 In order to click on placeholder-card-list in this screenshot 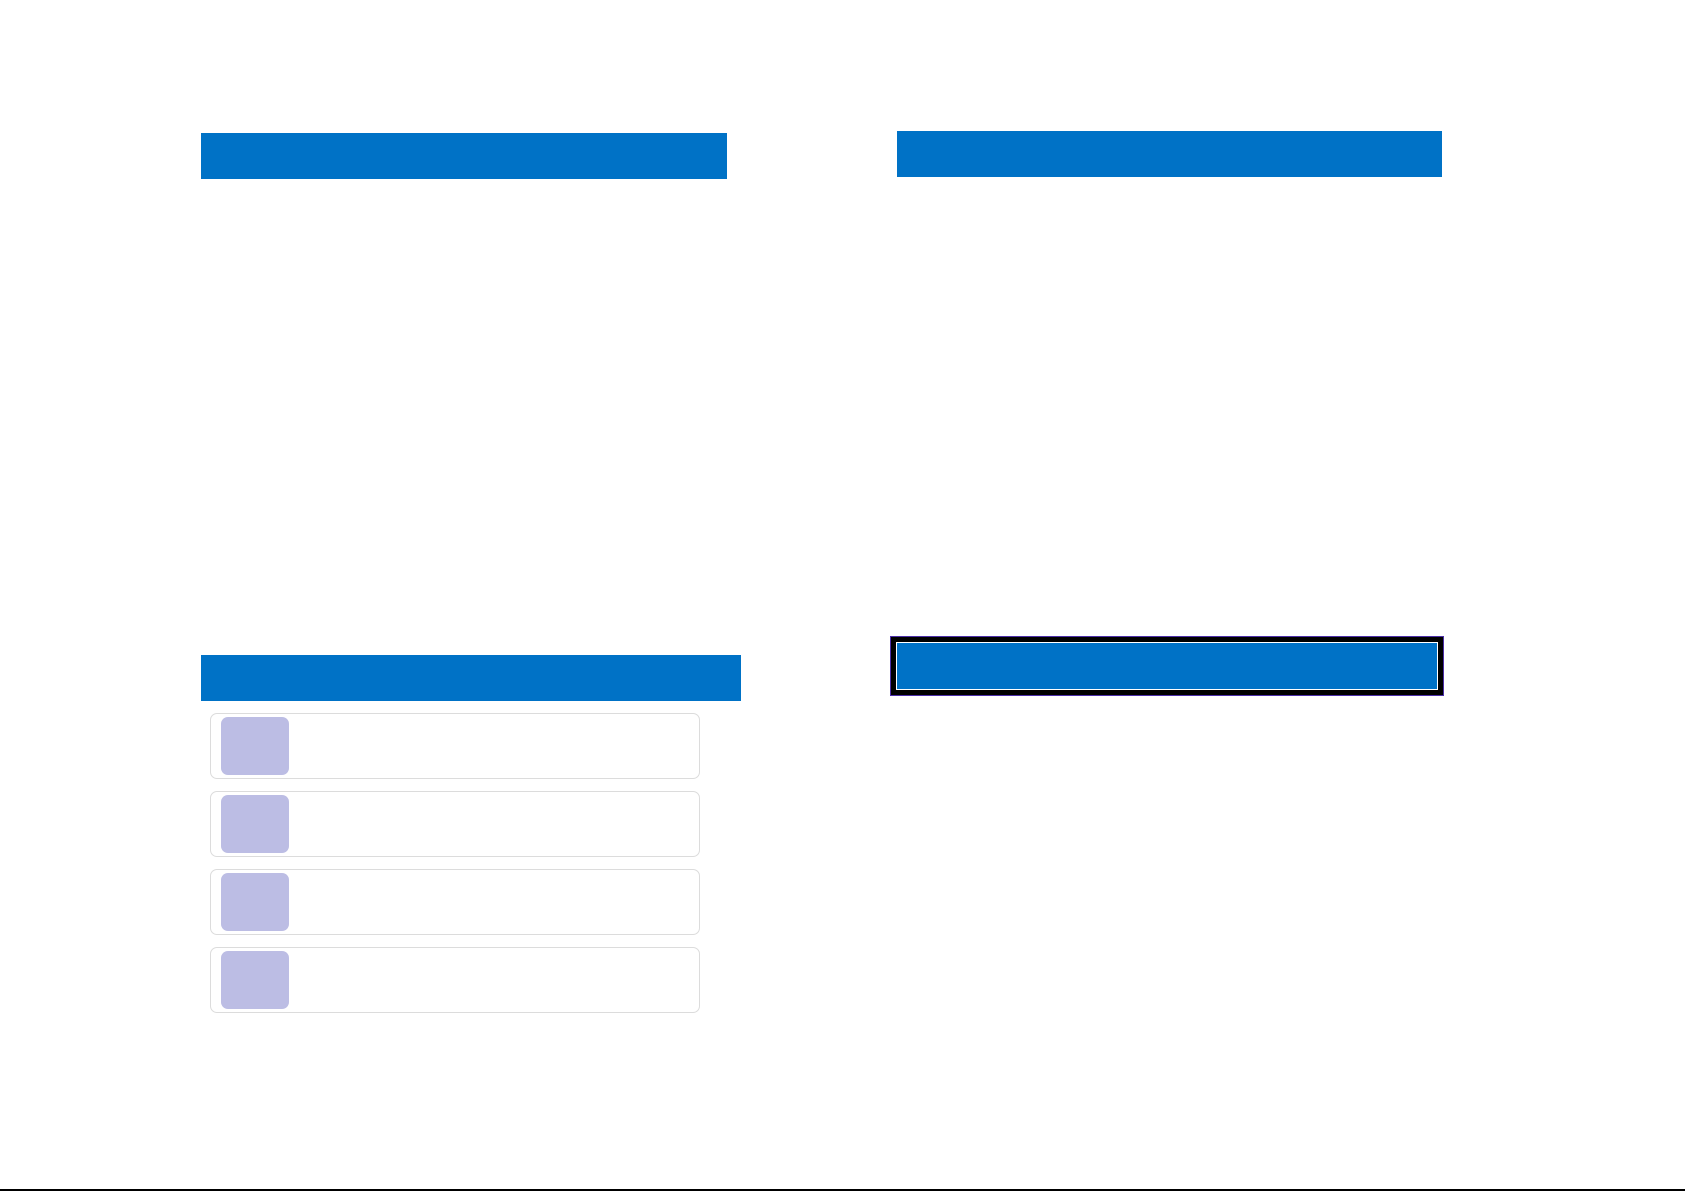, I will do `click(455, 869)`.